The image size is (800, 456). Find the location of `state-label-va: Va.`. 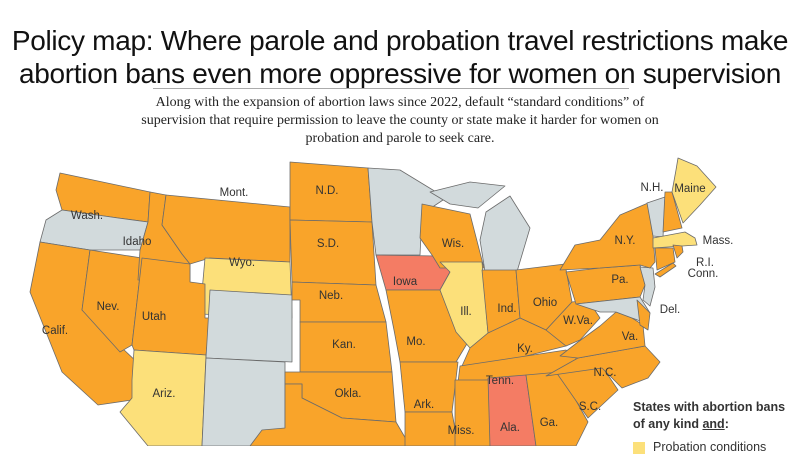

state-label-va: Va. is located at coordinates (630, 337).